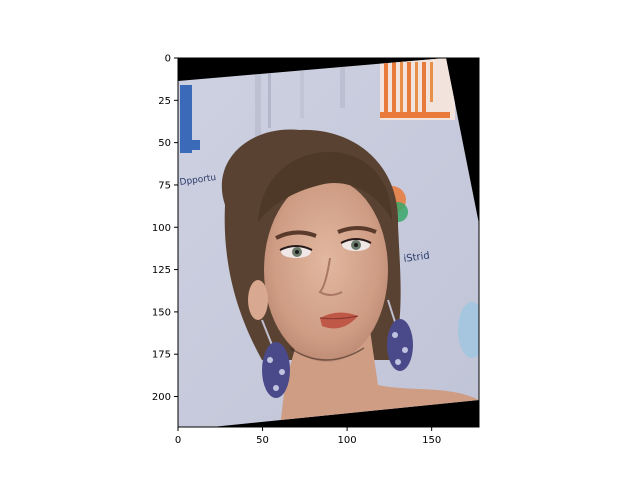 The width and height of the screenshot is (640, 480). What do you see at coordinates (164, 101) in the screenshot?
I see `y-tick-label: 25` at bounding box center [164, 101].